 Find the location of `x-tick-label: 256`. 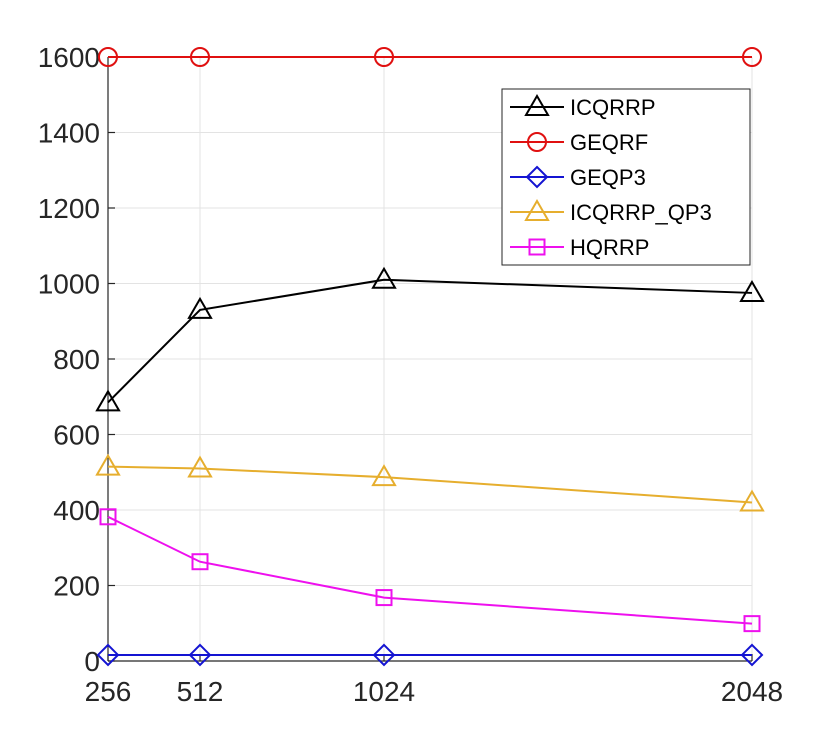

x-tick-label: 256 is located at coordinates (108, 691).